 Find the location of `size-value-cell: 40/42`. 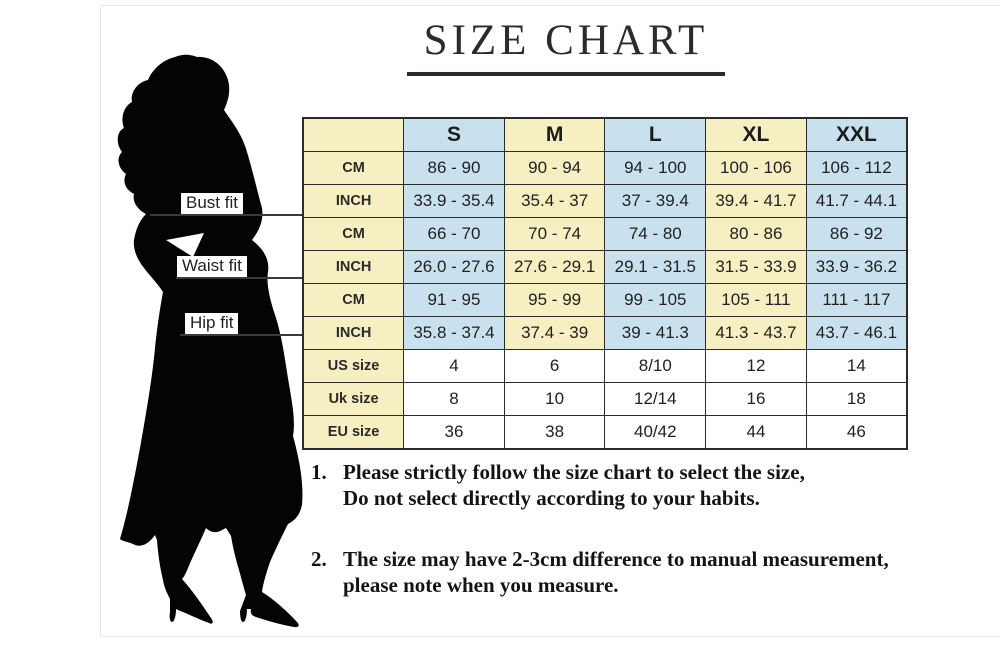

size-value-cell: 40/42 is located at coordinates (655, 432).